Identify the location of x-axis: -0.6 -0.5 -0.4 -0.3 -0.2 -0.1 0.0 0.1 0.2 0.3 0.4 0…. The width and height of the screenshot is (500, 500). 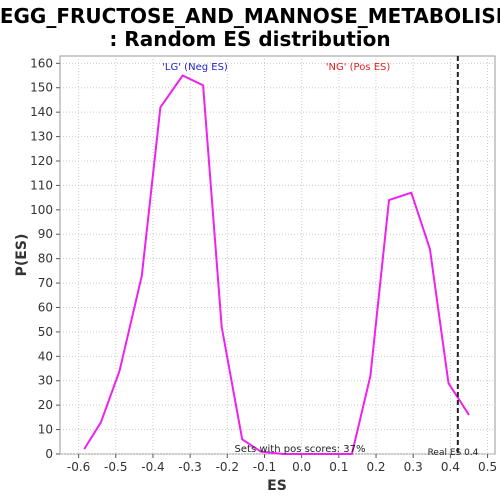
(282, 464).